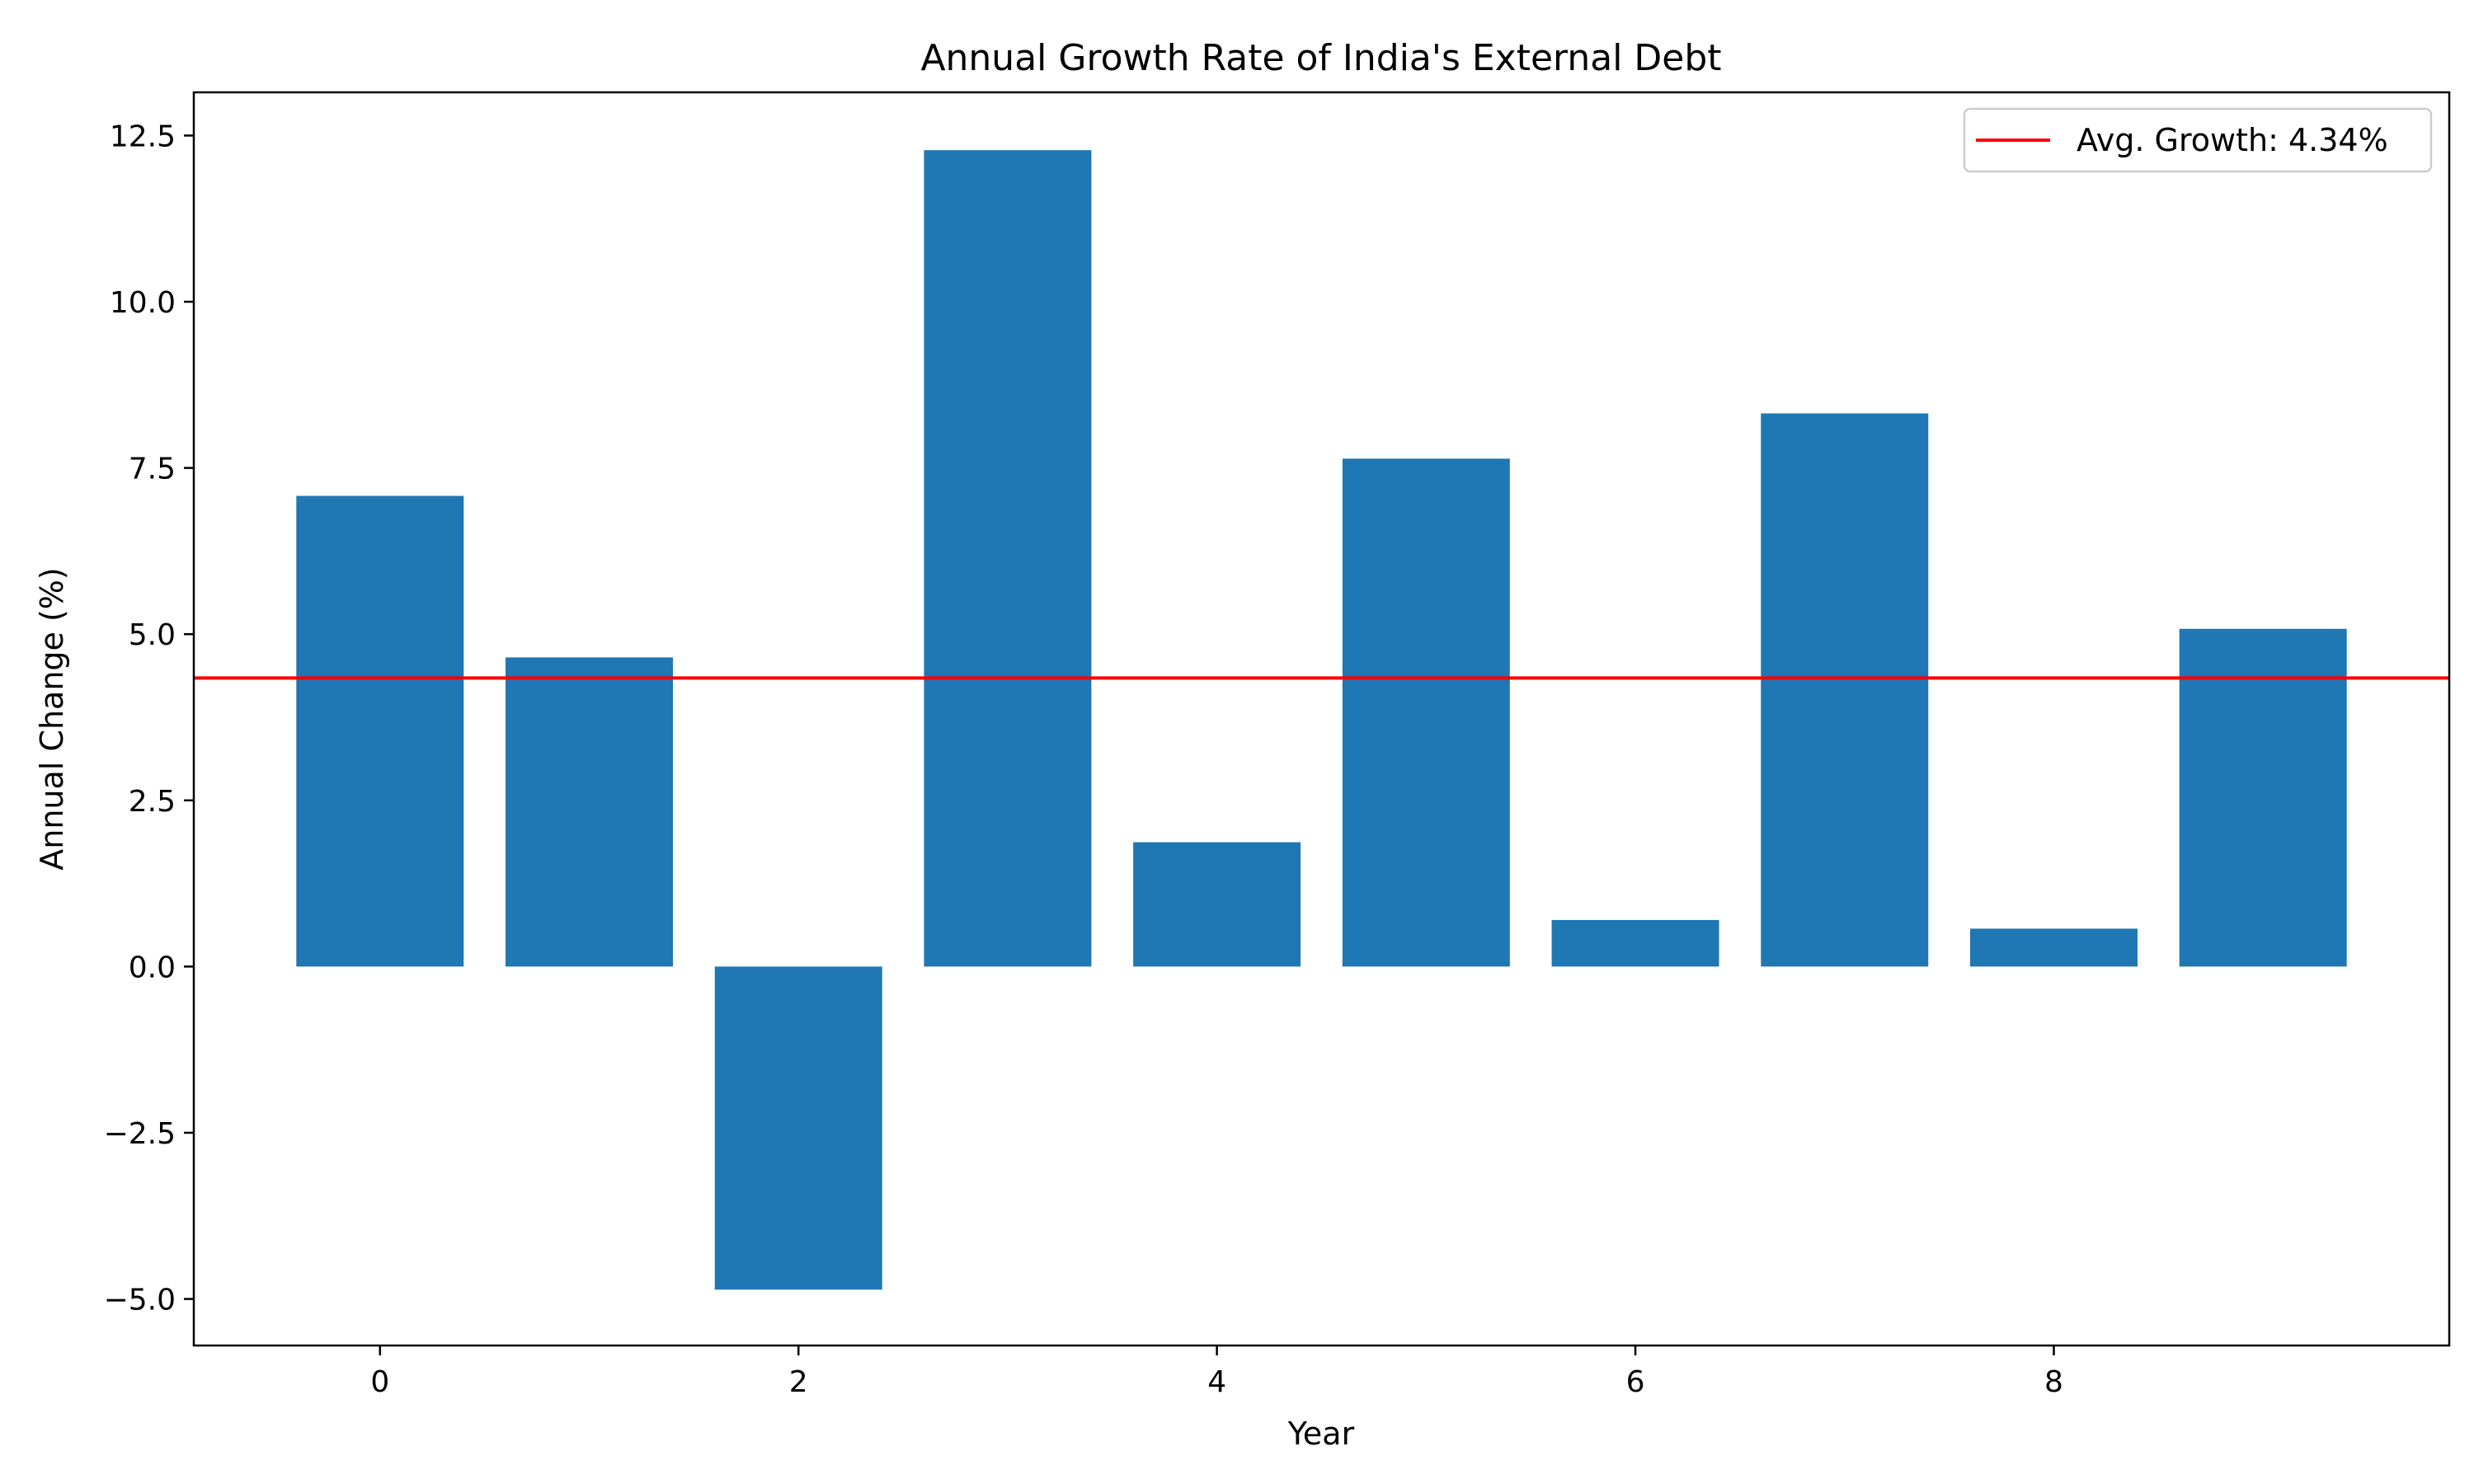  What do you see at coordinates (2053, 1382) in the screenshot?
I see `x-tick-label: 8` at bounding box center [2053, 1382].